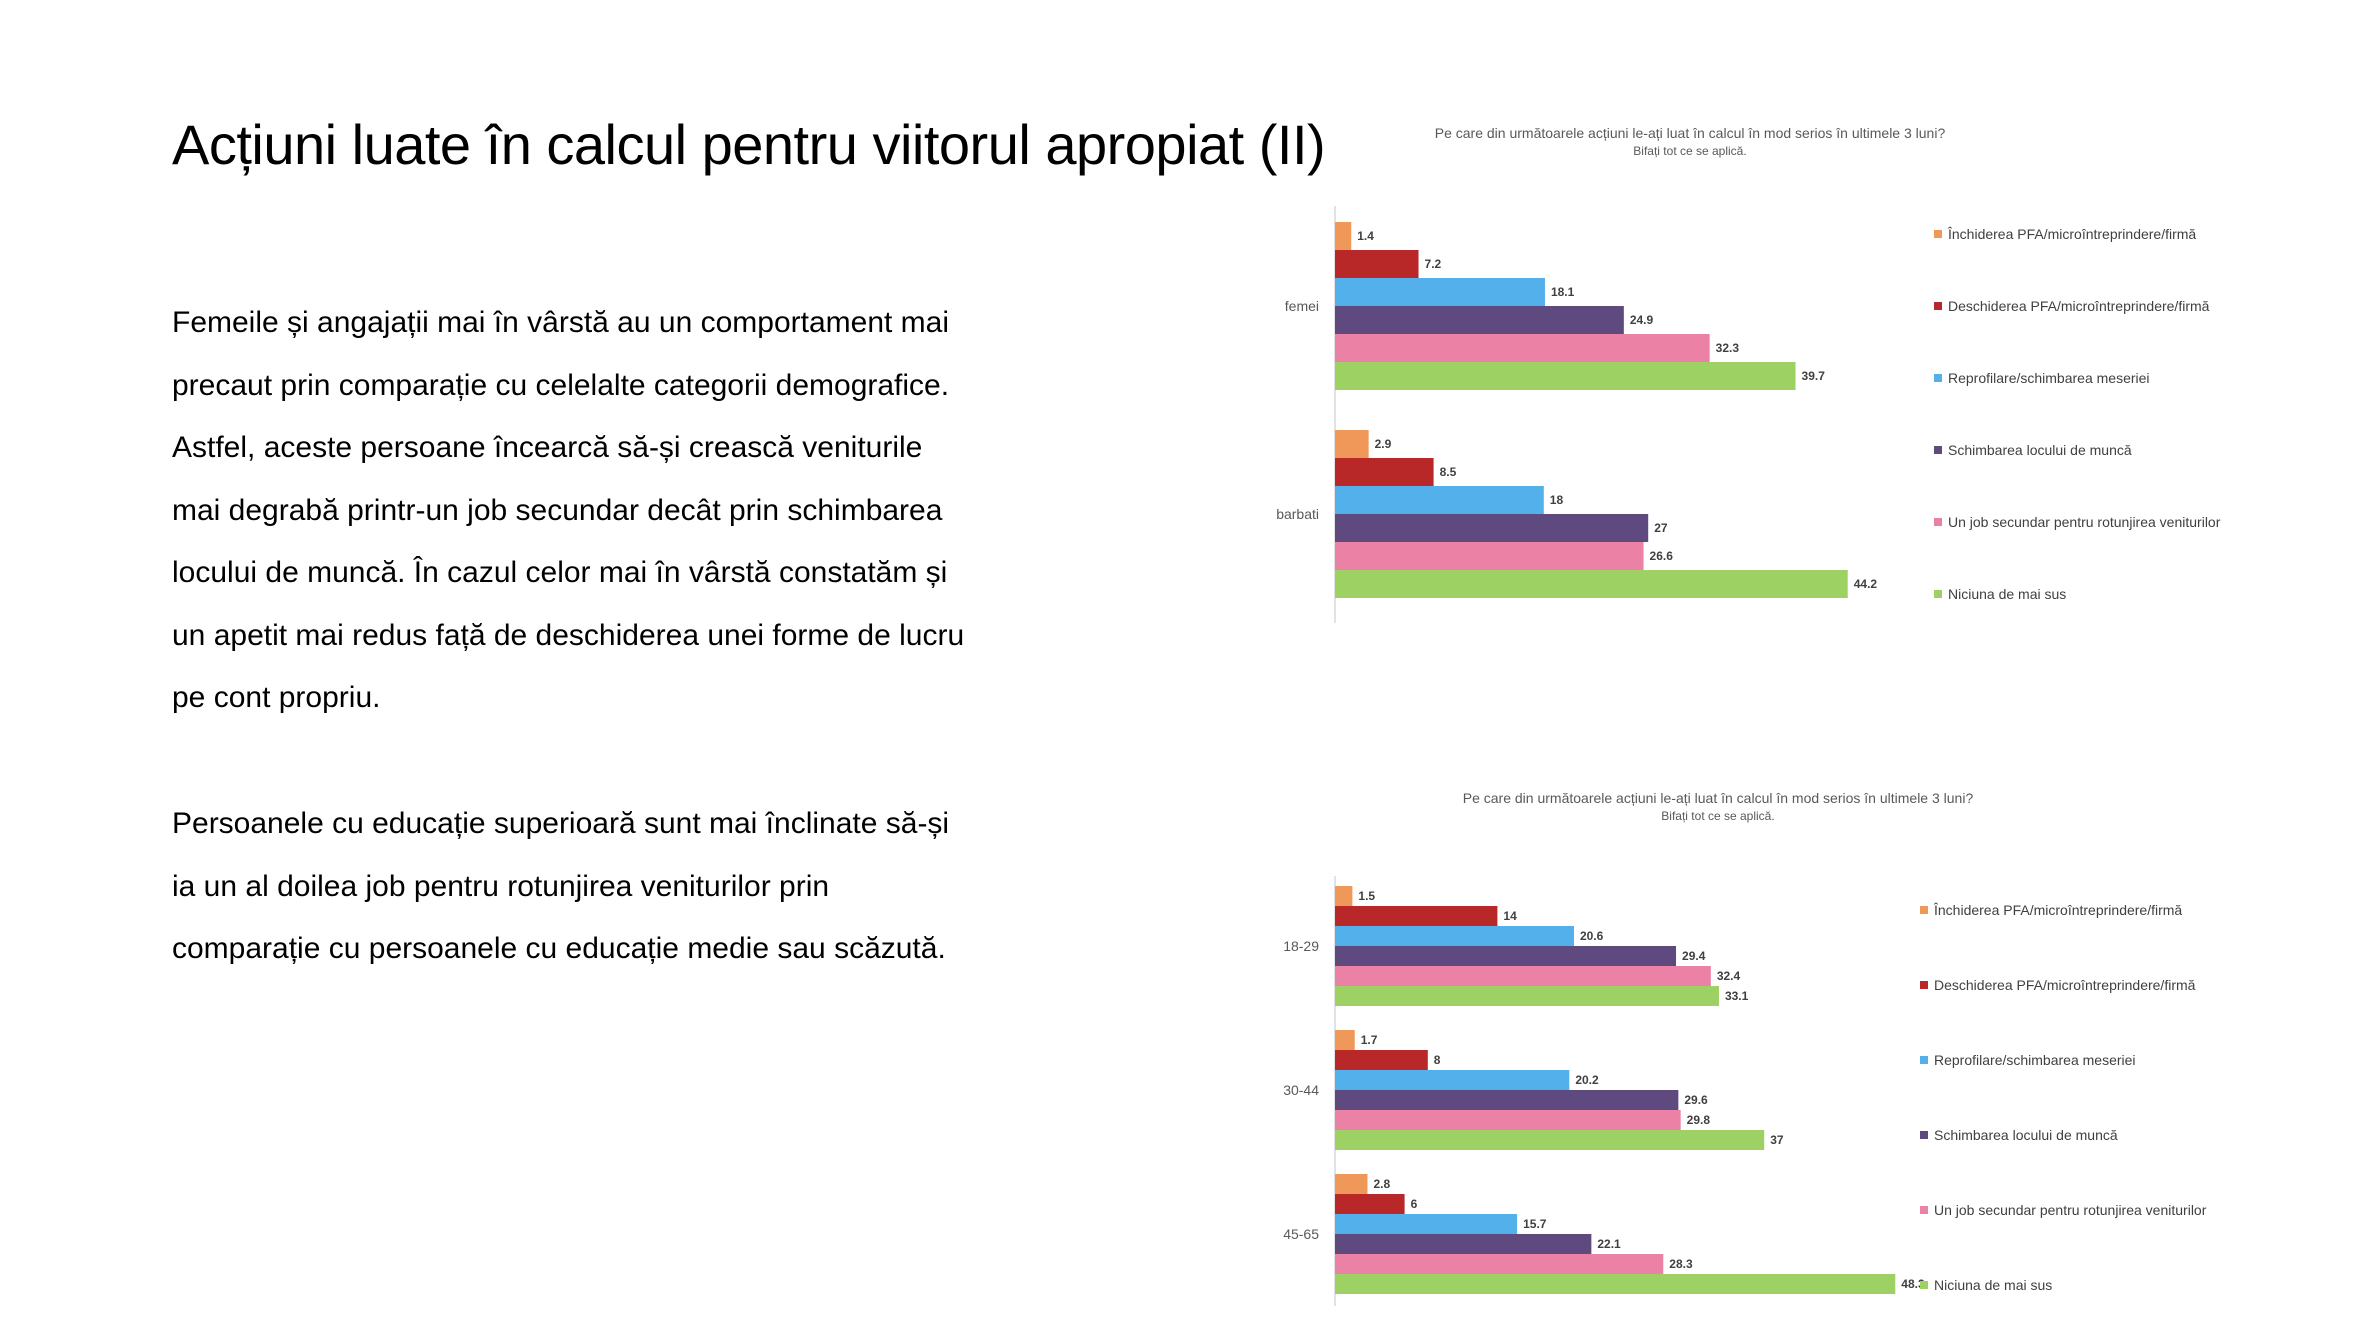 This screenshot has height=1324, width=2362. What do you see at coordinates (1352, 444) in the screenshot?
I see `bar-barbati-nchiderea-pfa-micro-ntreprindere-firm` at bounding box center [1352, 444].